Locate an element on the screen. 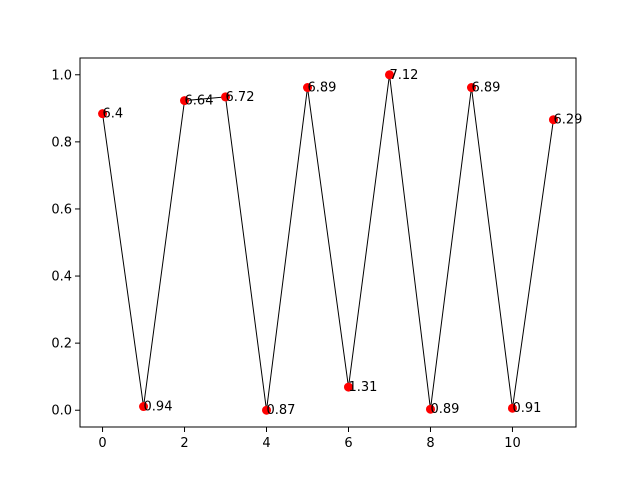 The height and width of the screenshot is (480, 640). y-tick-label: 0.0 is located at coordinates (61, 411).